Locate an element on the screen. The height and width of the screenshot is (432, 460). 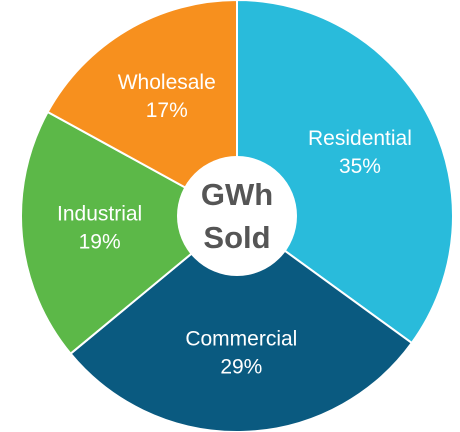
slice-value: 19% is located at coordinates (100, 242).